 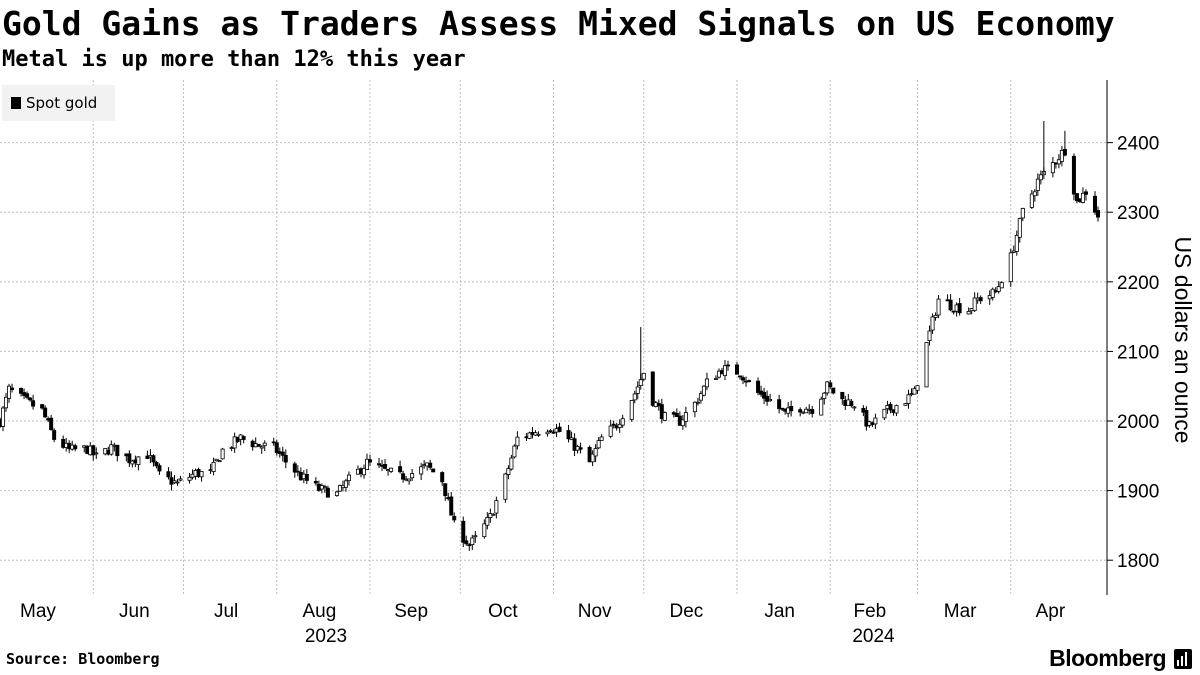 What do you see at coordinates (503, 611) in the screenshot?
I see `x-tick-label: Oct` at bounding box center [503, 611].